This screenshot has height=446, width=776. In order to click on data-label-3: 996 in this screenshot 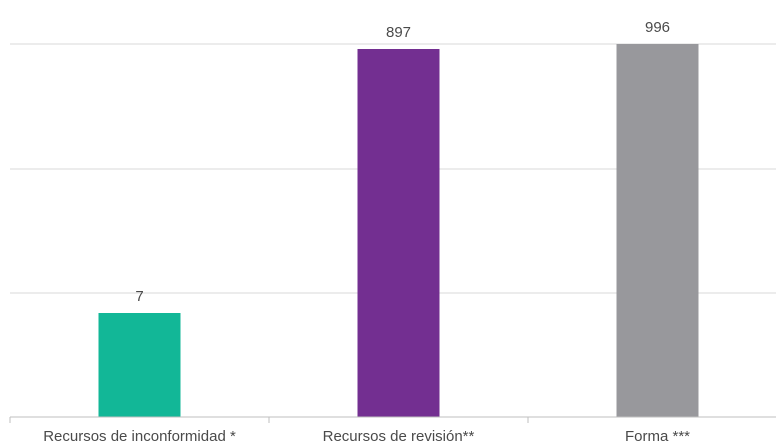, I will do `click(657, 27)`.